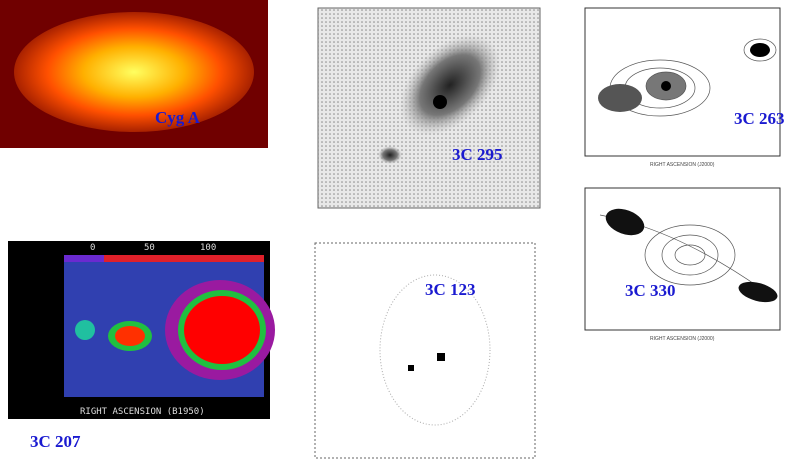 The image size is (797, 470). Describe the element at coordinates (759, 118) in the screenshot. I see `panel-label: 3C 263` at that location.